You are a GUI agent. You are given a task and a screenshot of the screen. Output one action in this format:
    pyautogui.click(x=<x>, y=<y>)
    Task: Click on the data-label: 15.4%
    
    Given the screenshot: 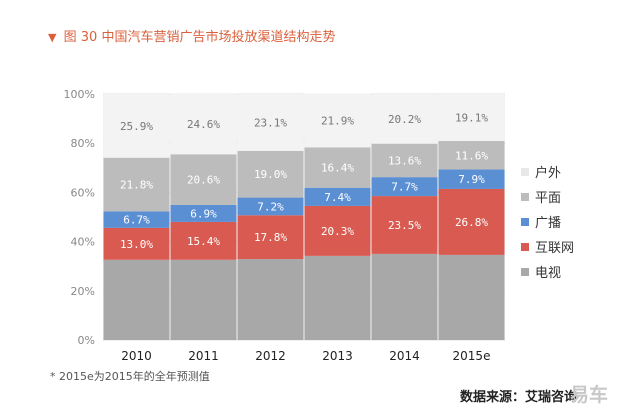 What is the action you would take?
    pyautogui.click(x=203, y=241)
    